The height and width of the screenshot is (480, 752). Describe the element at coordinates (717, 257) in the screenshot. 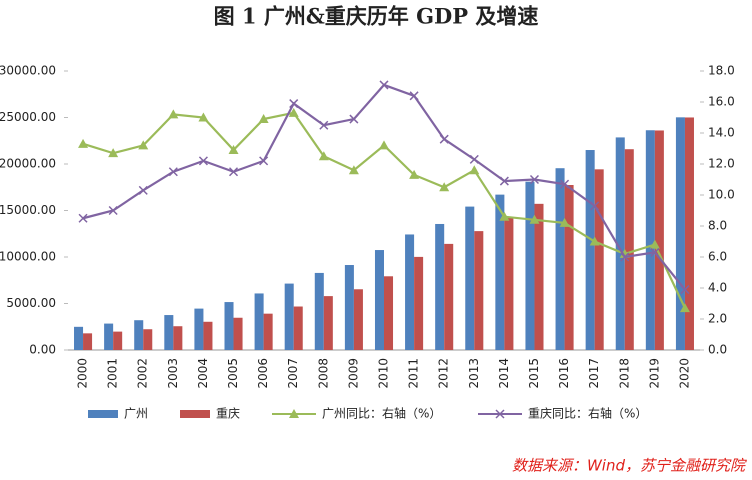

I see `y2-tick-label: 6.0` at that location.